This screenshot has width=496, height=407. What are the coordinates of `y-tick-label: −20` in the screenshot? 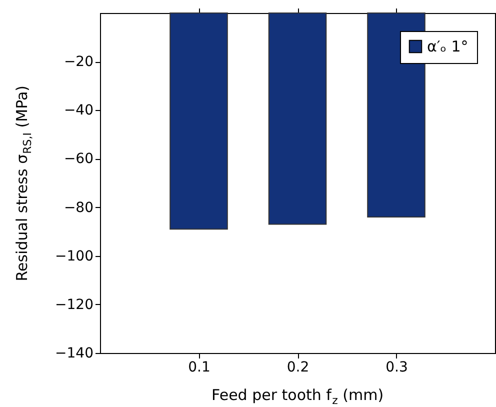 It's located at (79, 62).